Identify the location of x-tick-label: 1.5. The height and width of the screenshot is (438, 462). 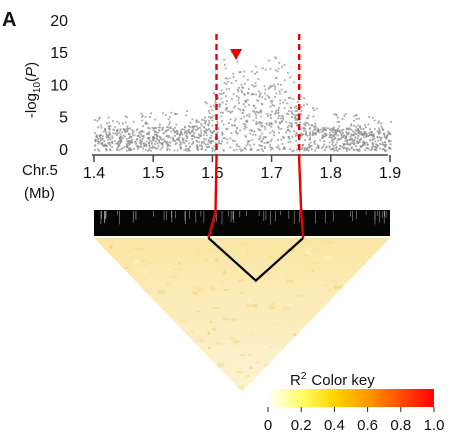
(153, 173).